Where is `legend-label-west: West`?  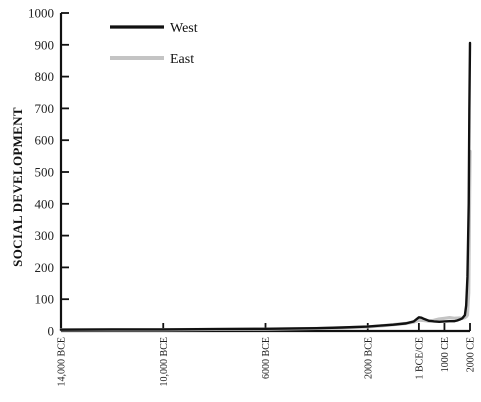 legend-label-west: West is located at coordinates (184, 28).